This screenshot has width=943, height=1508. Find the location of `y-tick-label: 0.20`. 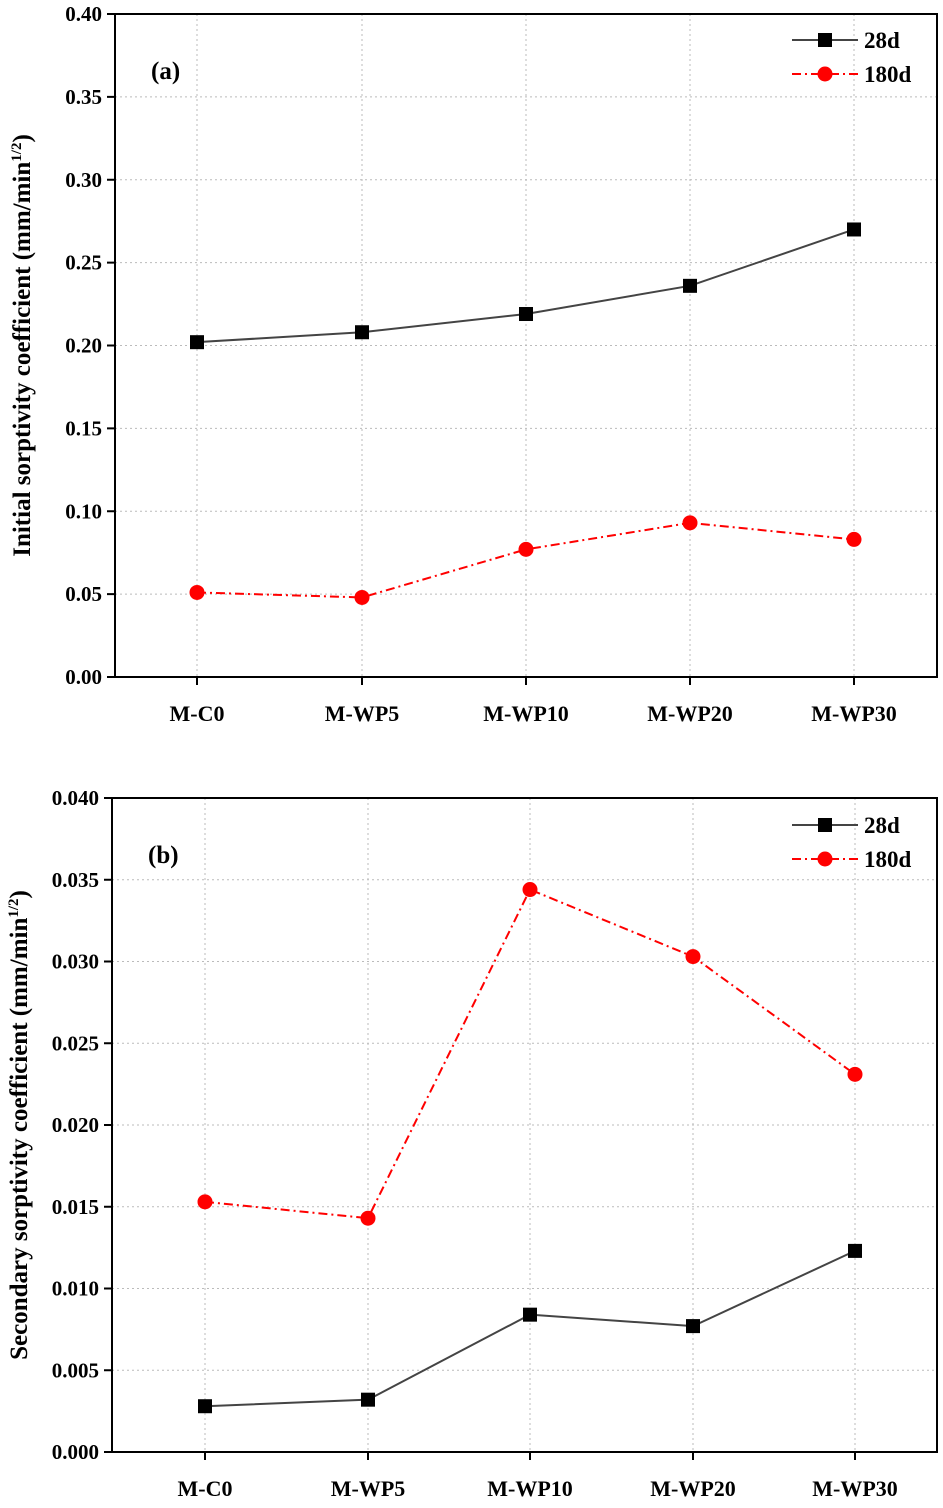

y-tick-label: 0.20 is located at coordinates (83, 346).